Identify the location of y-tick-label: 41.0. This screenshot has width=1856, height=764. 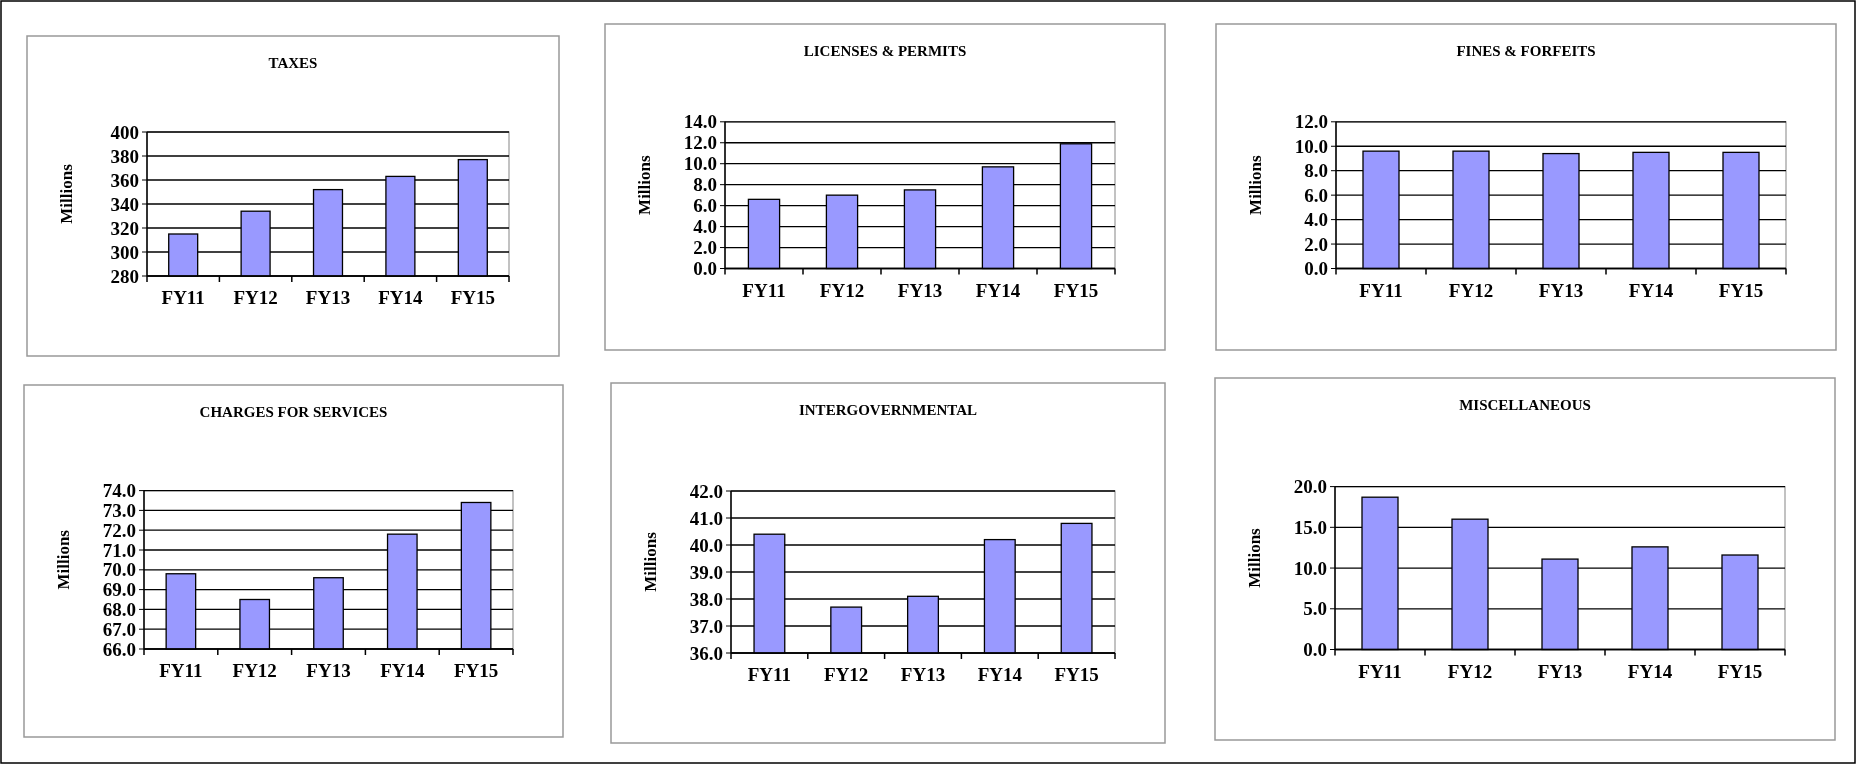
(706, 518).